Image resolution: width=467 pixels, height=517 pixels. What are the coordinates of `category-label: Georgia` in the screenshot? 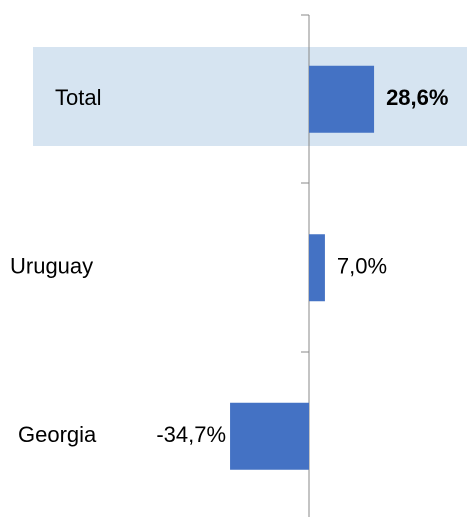 It's located at (57, 434).